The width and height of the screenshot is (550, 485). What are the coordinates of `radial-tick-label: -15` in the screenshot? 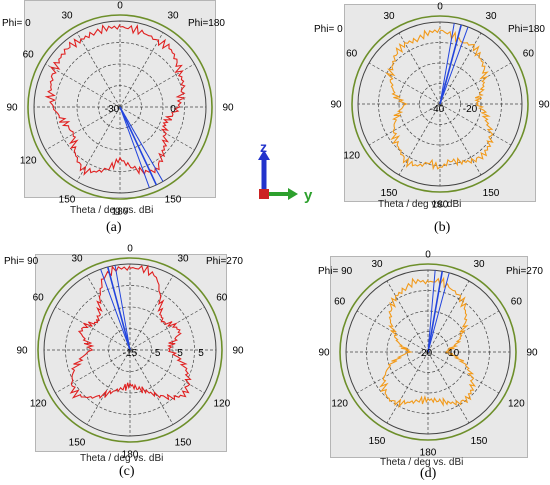 It's located at (130, 353).